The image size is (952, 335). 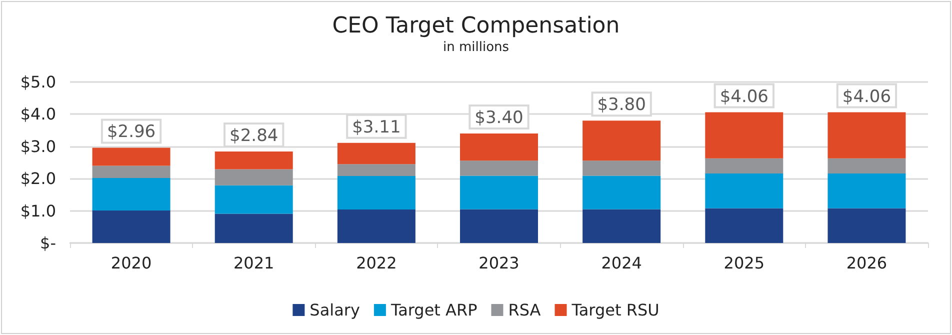 What do you see at coordinates (476, 26) in the screenshot?
I see `chart-title: CEO Target Compensation` at bounding box center [476, 26].